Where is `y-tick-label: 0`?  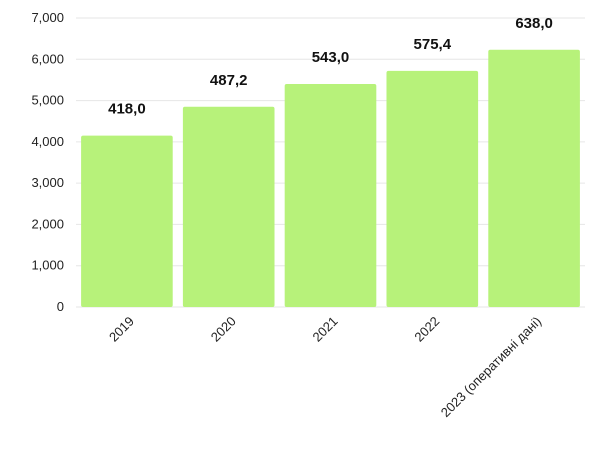 y-tick-label: 0 is located at coordinates (60, 306).